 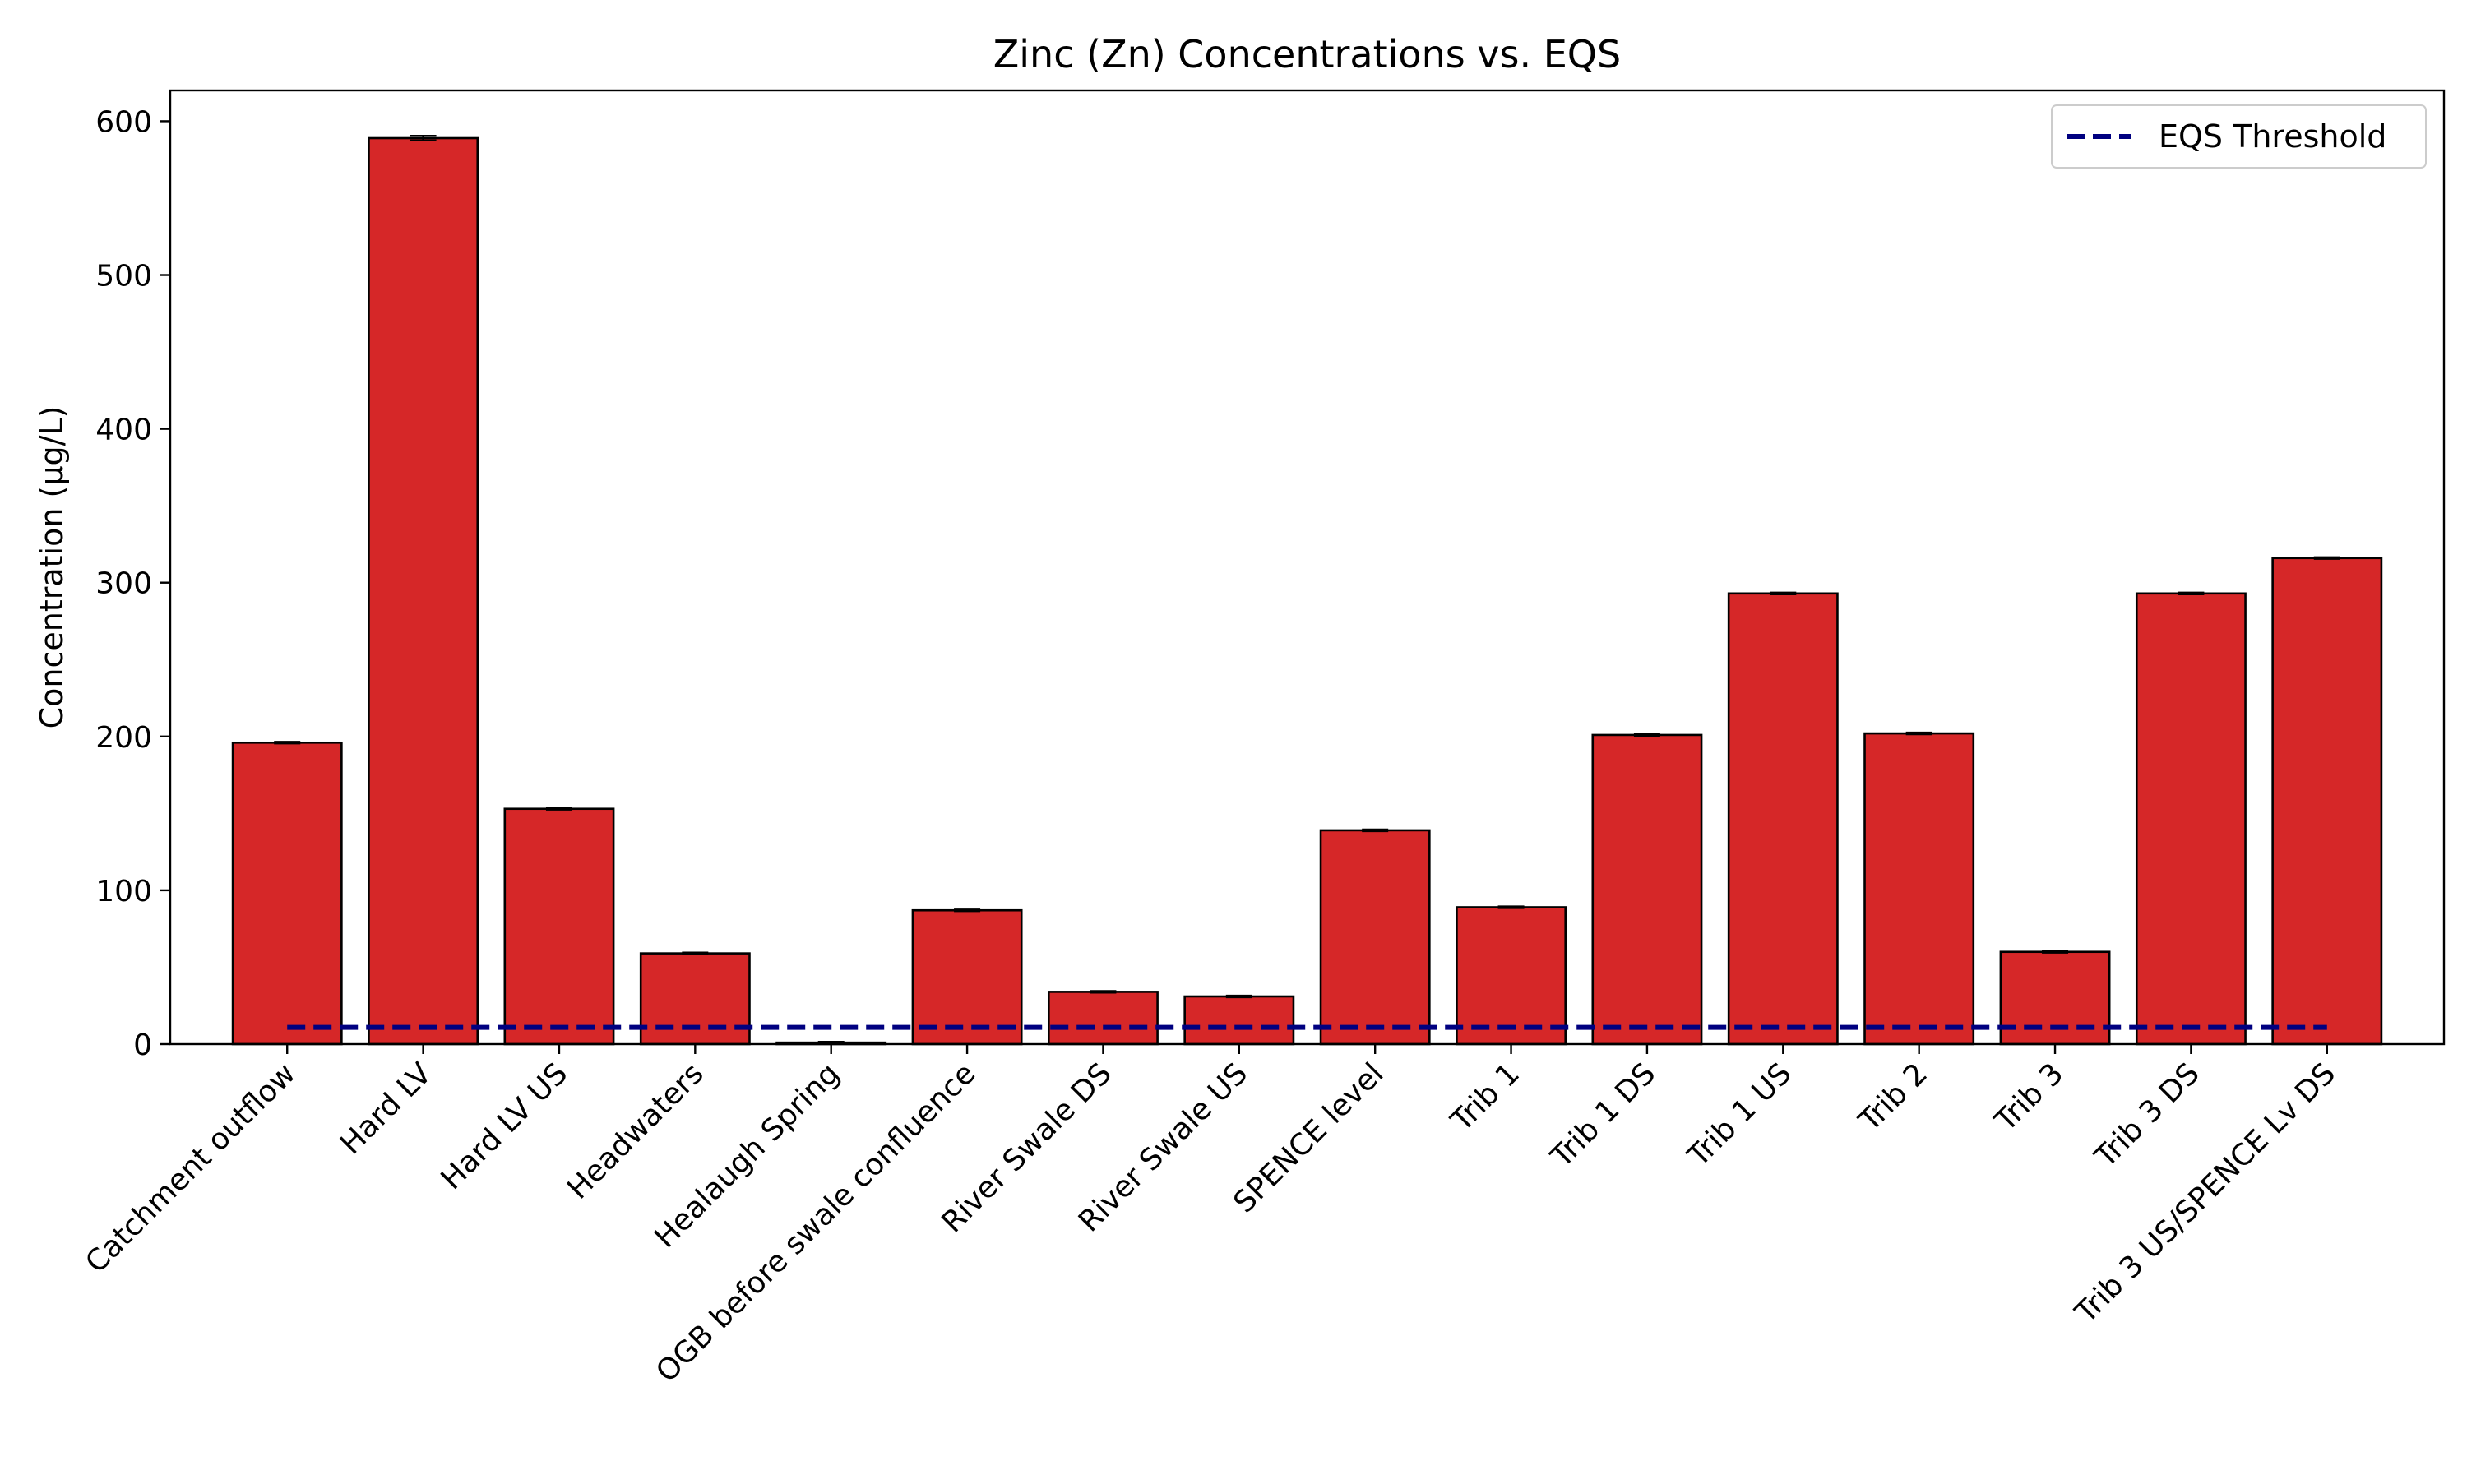 What do you see at coordinates (143, 1045) in the screenshot?
I see `y-tick-label-0: 0` at bounding box center [143, 1045].